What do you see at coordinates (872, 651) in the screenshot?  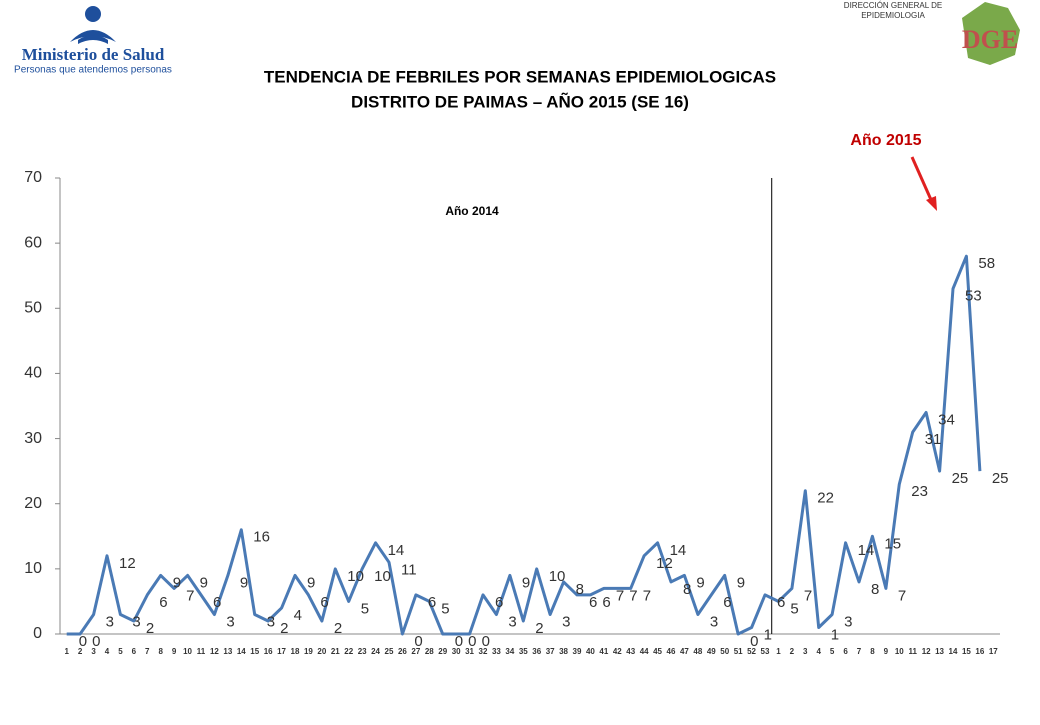 I see `x-tick-label: 8` at bounding box center [872, 651].